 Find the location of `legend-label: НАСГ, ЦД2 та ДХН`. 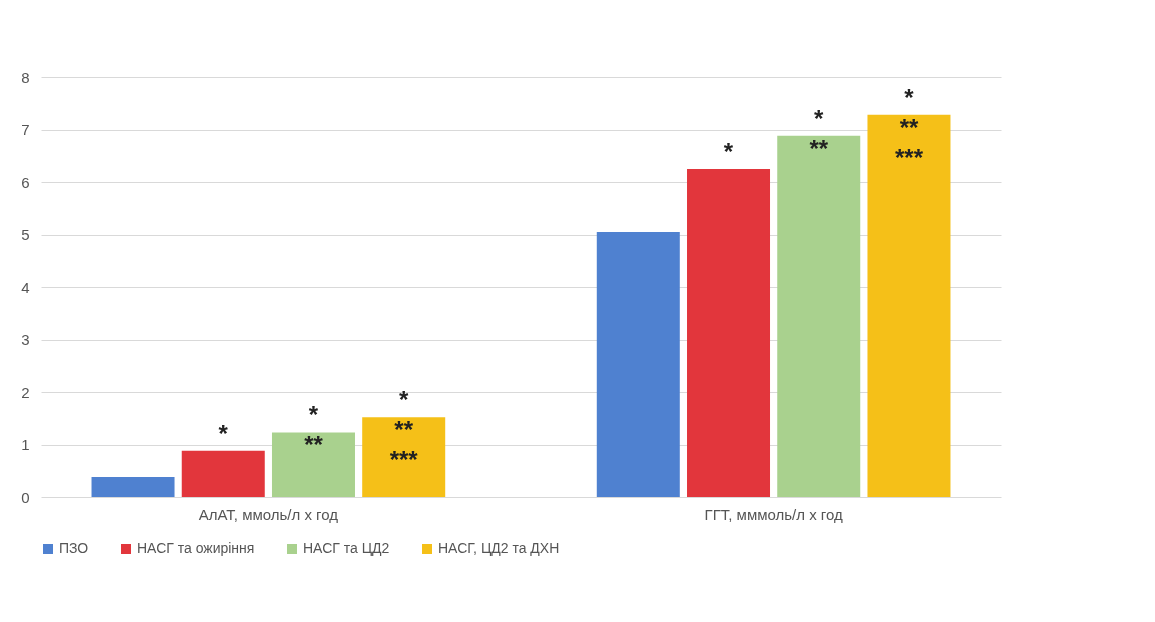

legend-label: НАСГ, ЦД2 та ДХН is located at coordinates (499, 548).